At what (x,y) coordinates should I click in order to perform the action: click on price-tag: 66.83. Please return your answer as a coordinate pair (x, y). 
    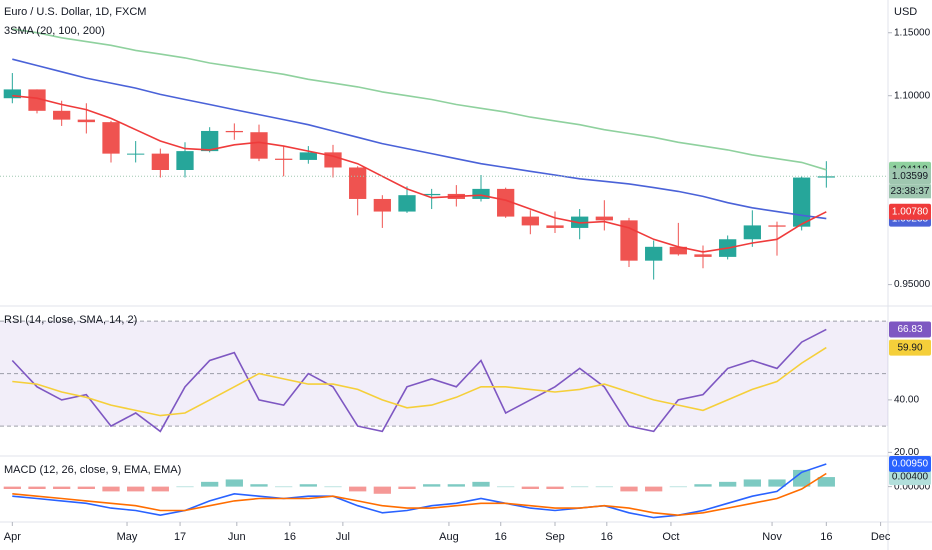
    Looking at the image, I should click on (910, 329).